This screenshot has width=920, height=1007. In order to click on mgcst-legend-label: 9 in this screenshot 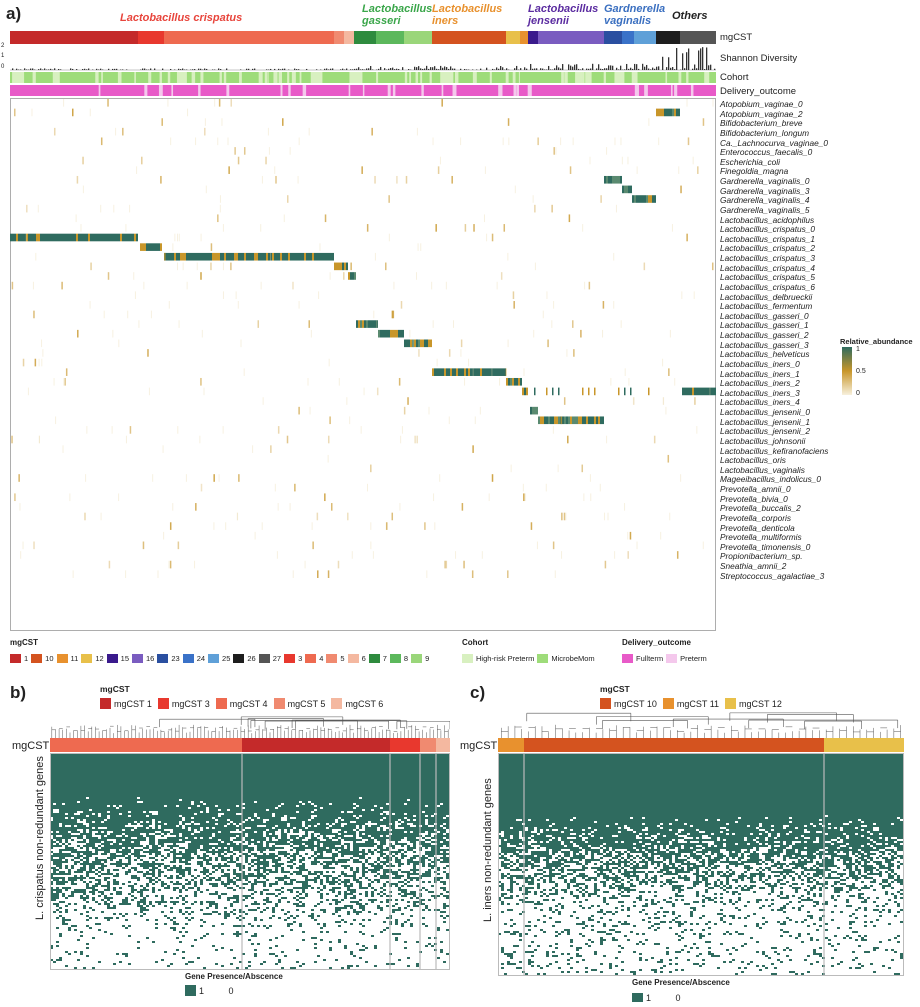, I will do `click(427, 658)`.